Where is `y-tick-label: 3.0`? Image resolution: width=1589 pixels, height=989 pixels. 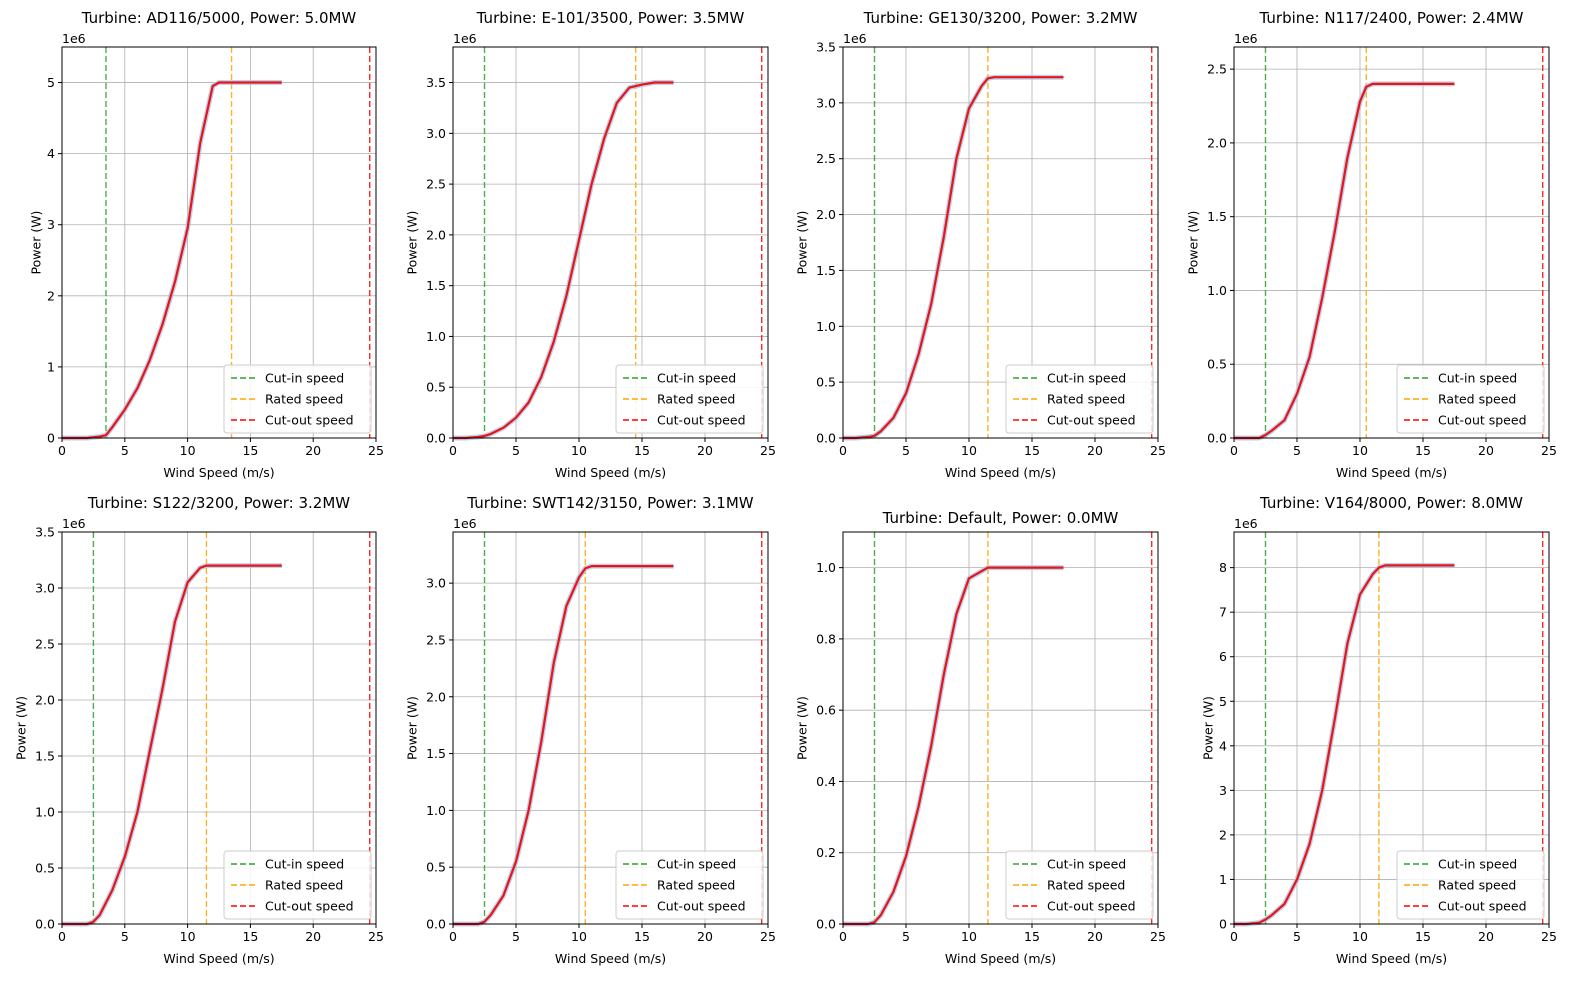
y-tick-label: 3.0 is located at coordinates (45, 588).